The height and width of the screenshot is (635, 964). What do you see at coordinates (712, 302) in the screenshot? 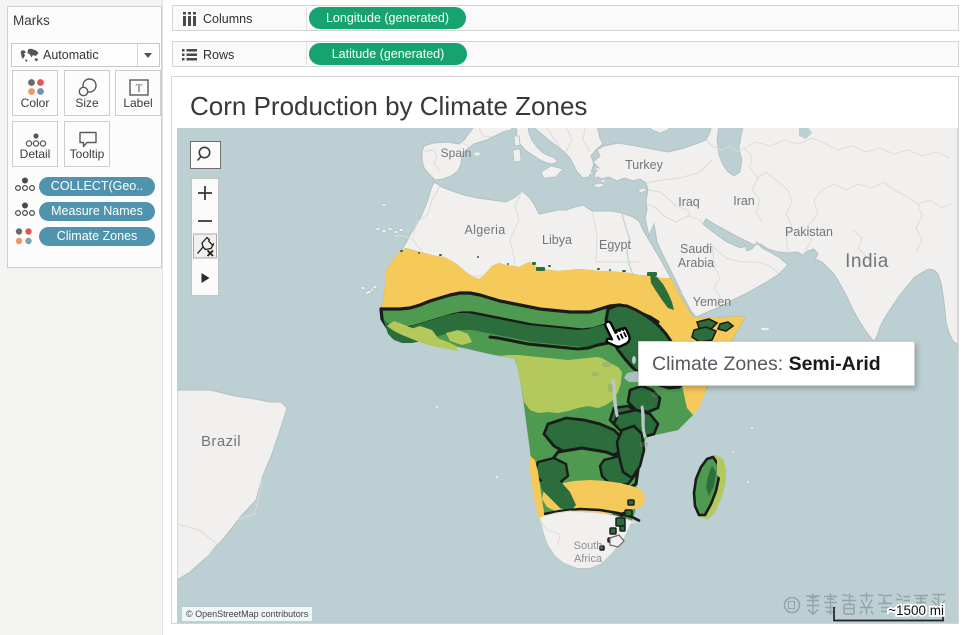
I see `svg-text: Yemen` at bounding box center [712, 302].